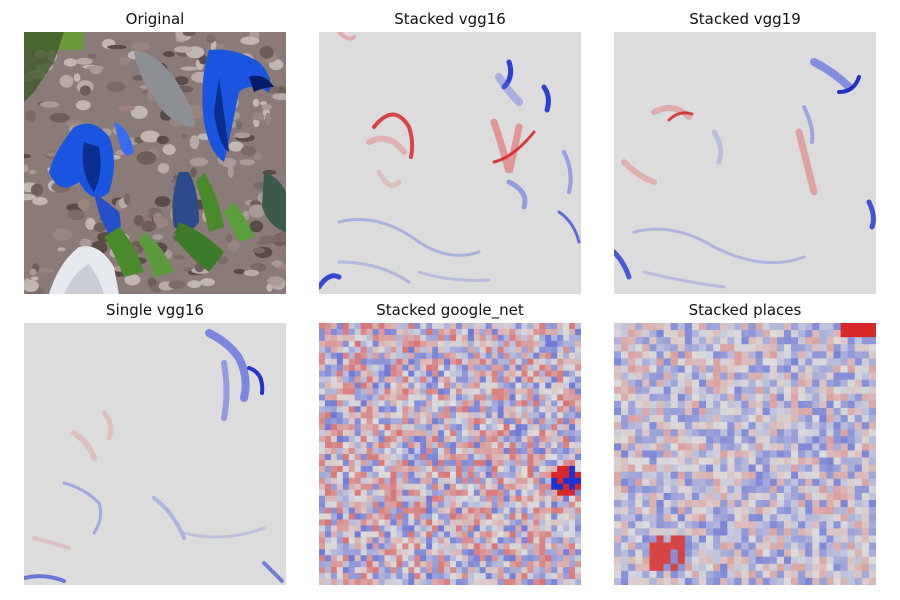  I want to click on heatmap-stacked-vgg19, so click(745, 163).